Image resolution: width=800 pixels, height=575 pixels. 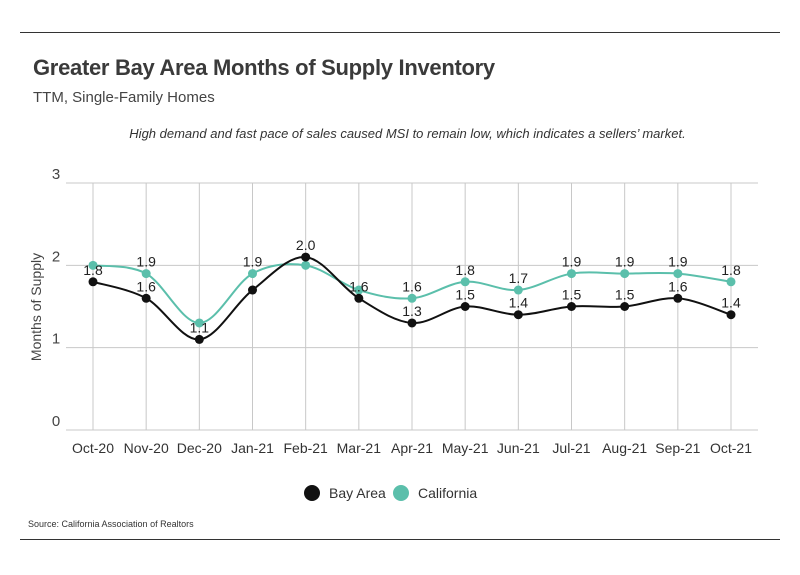 I want to click on series-layer, so click(x=412, y=298).